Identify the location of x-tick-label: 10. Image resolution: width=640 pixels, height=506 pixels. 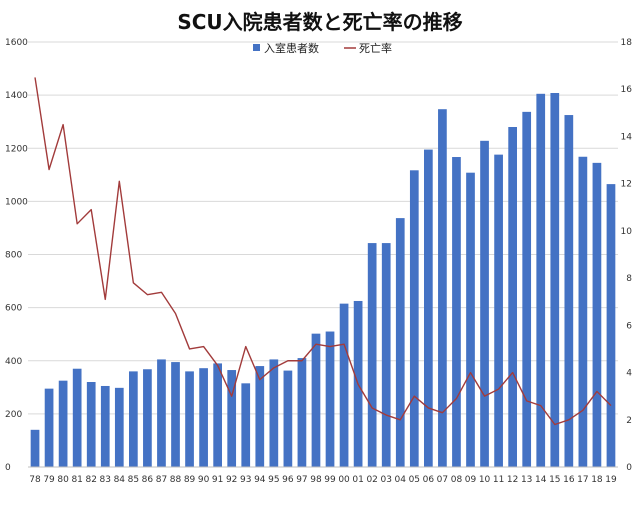
(485, 480).